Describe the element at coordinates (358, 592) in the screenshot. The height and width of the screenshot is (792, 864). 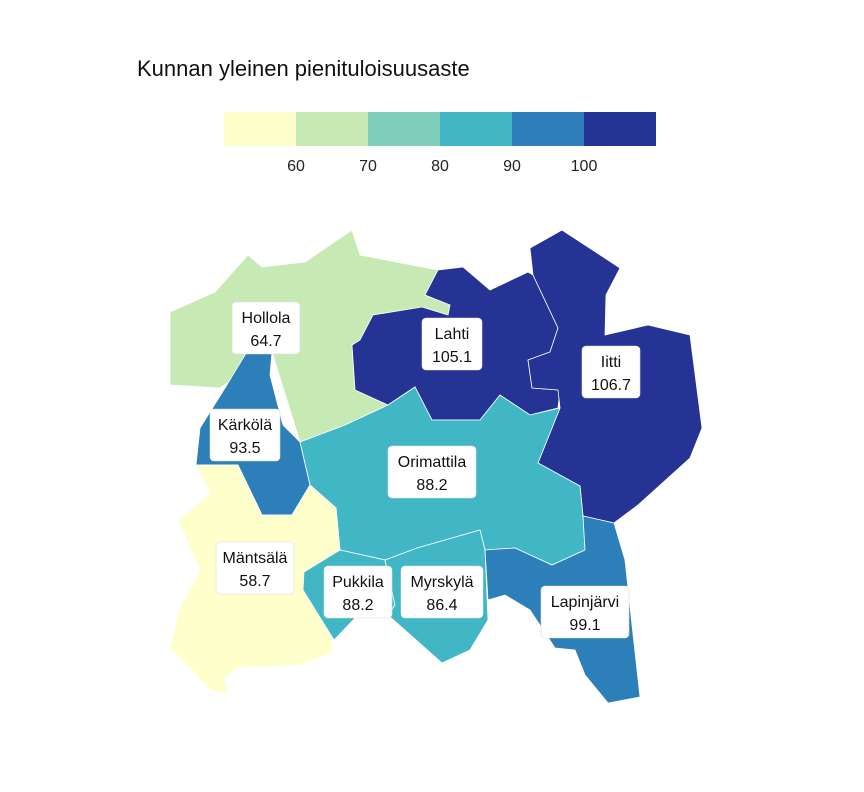
I see `label-pukkila: Pukkila 88.2` at that location.